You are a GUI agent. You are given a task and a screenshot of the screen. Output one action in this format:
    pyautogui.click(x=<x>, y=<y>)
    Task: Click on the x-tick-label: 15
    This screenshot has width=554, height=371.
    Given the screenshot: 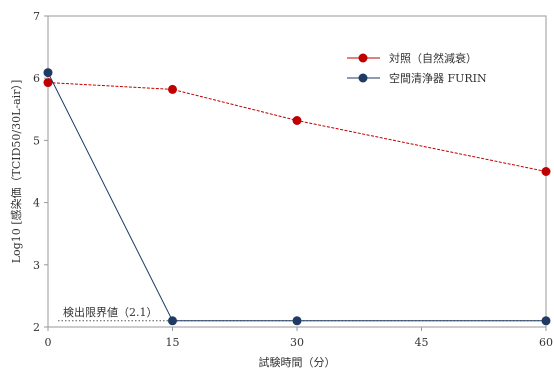 What is the action you would take?
    pyautogui.click(x=173, y=342)
    